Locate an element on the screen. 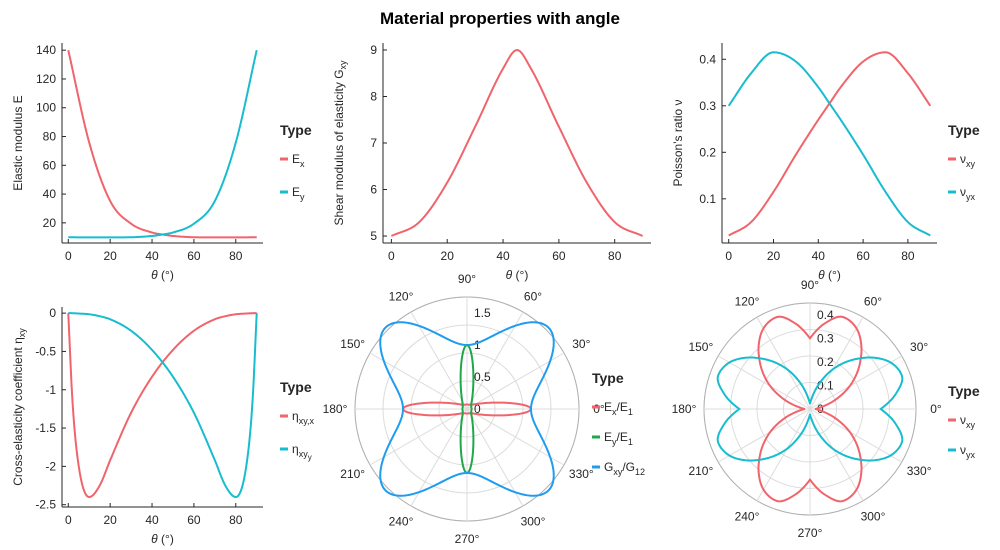 This screenshot has width=1000, height=550. legend-entry: Ey/E1 is located at coordinates (618, 438).